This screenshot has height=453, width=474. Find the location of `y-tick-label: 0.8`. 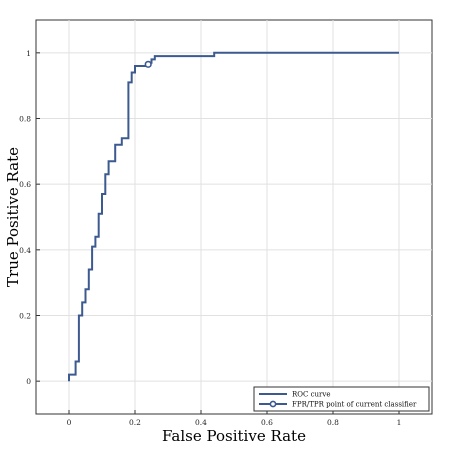

y-tick-label: 0.8 is located at coordinates (25, 119).